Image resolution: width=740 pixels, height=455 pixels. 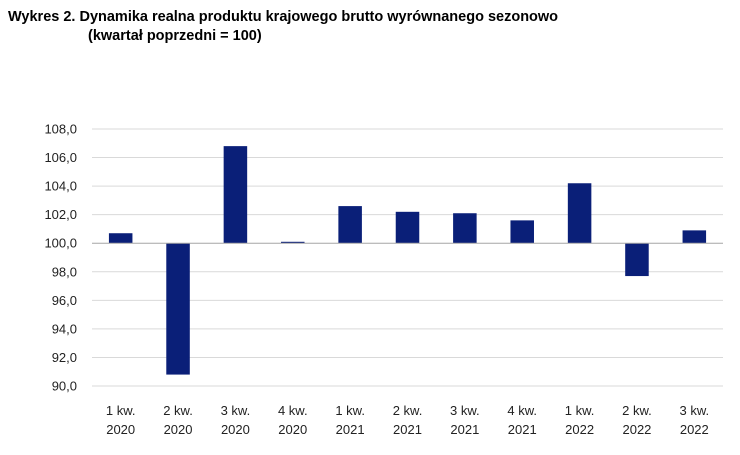 I want to click on y-tick-label: 104,0, so click(x=60, y=186).